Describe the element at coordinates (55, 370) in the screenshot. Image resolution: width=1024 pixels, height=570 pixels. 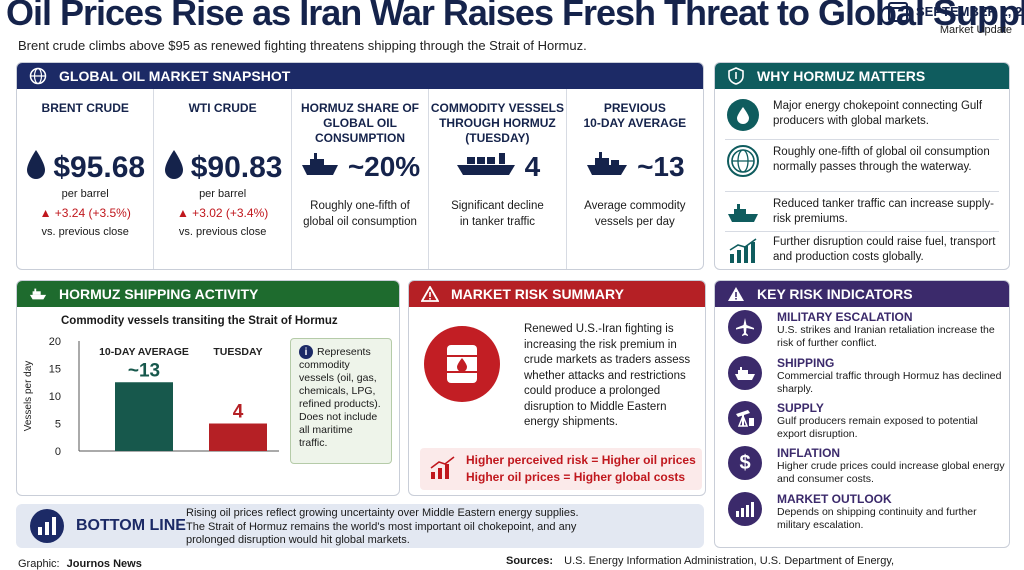
I see `y-tick-label: 15` at that location.